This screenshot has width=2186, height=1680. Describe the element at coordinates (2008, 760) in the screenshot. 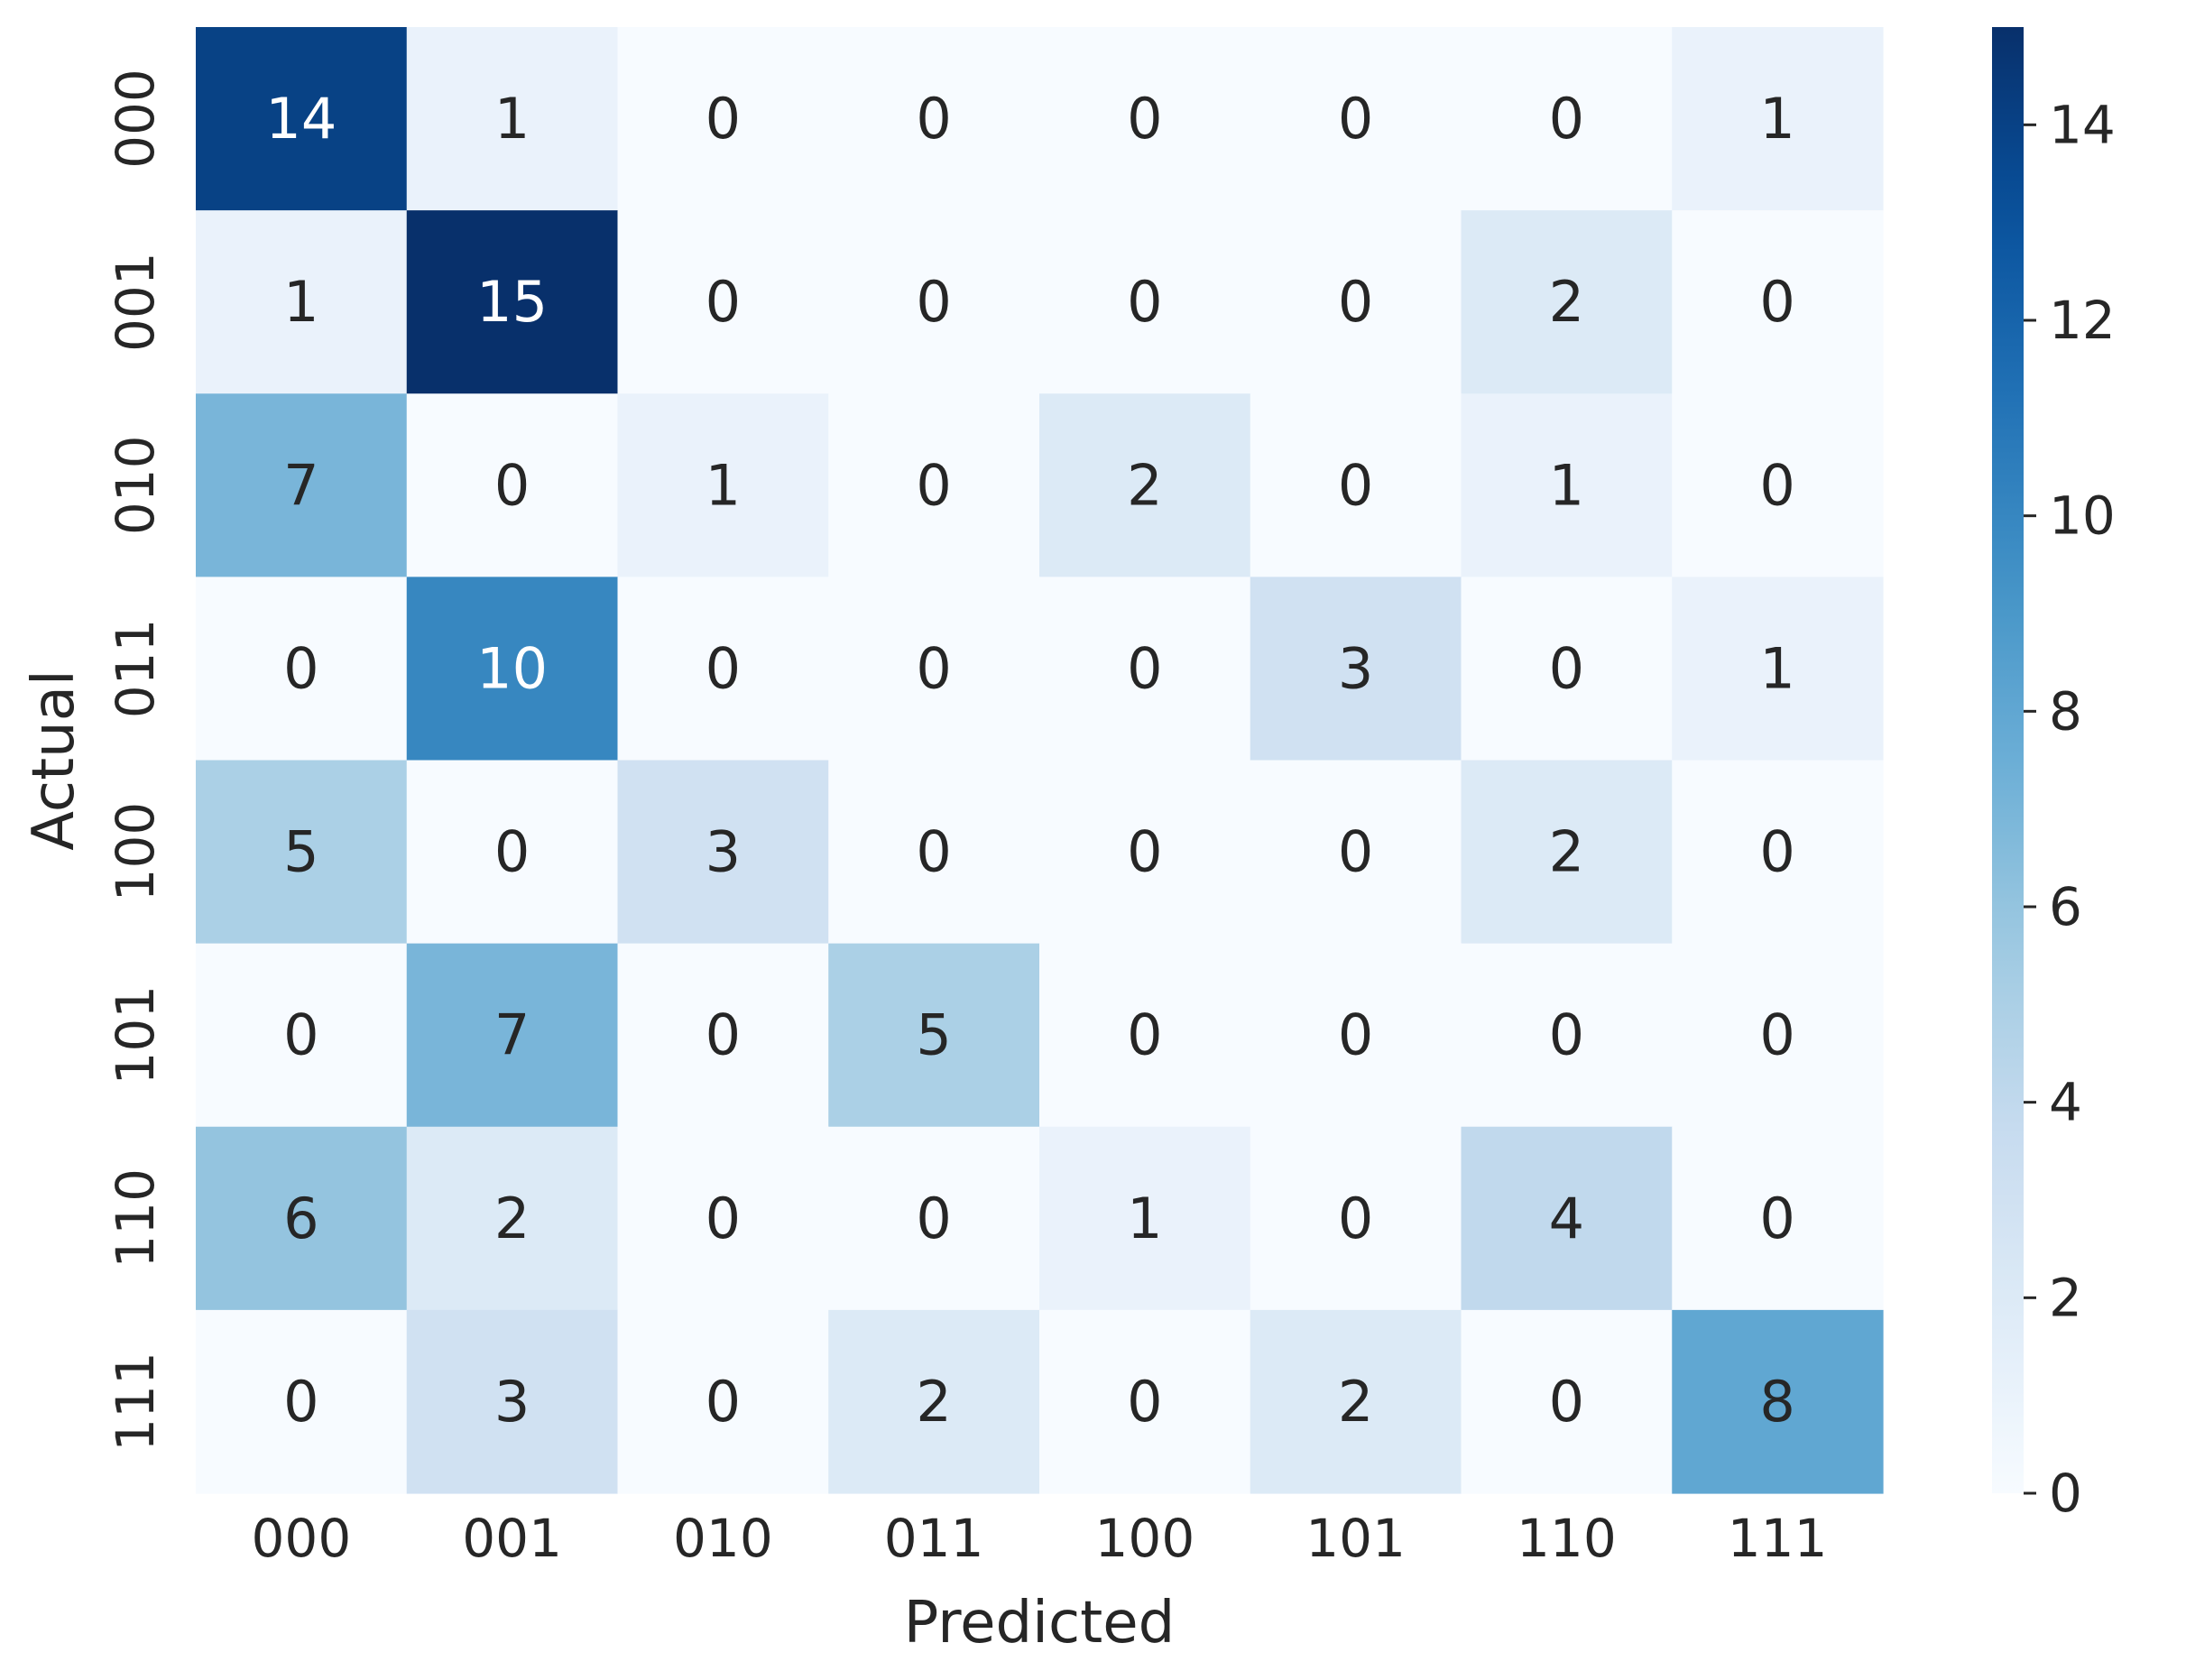

I see `colorbar` at that location.